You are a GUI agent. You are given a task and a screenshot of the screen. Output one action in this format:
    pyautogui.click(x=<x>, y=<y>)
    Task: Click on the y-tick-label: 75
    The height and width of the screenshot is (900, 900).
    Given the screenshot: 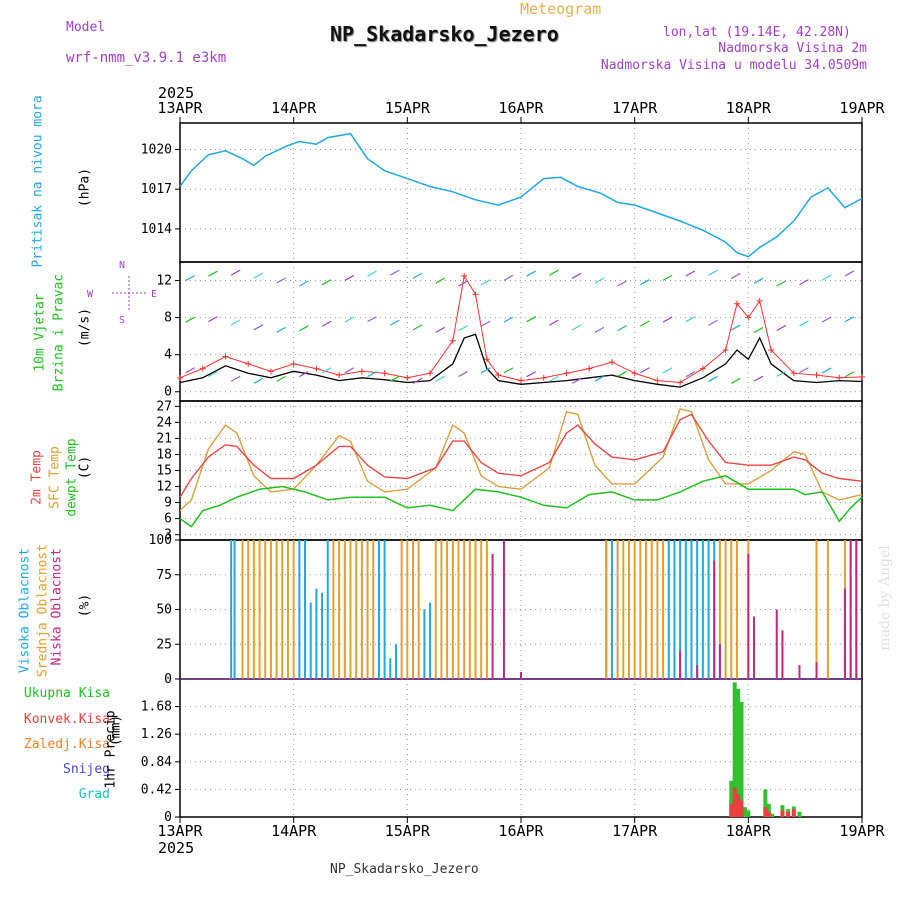 What is the action you would take?
    pyautogui.click(x=164, y=575)
    